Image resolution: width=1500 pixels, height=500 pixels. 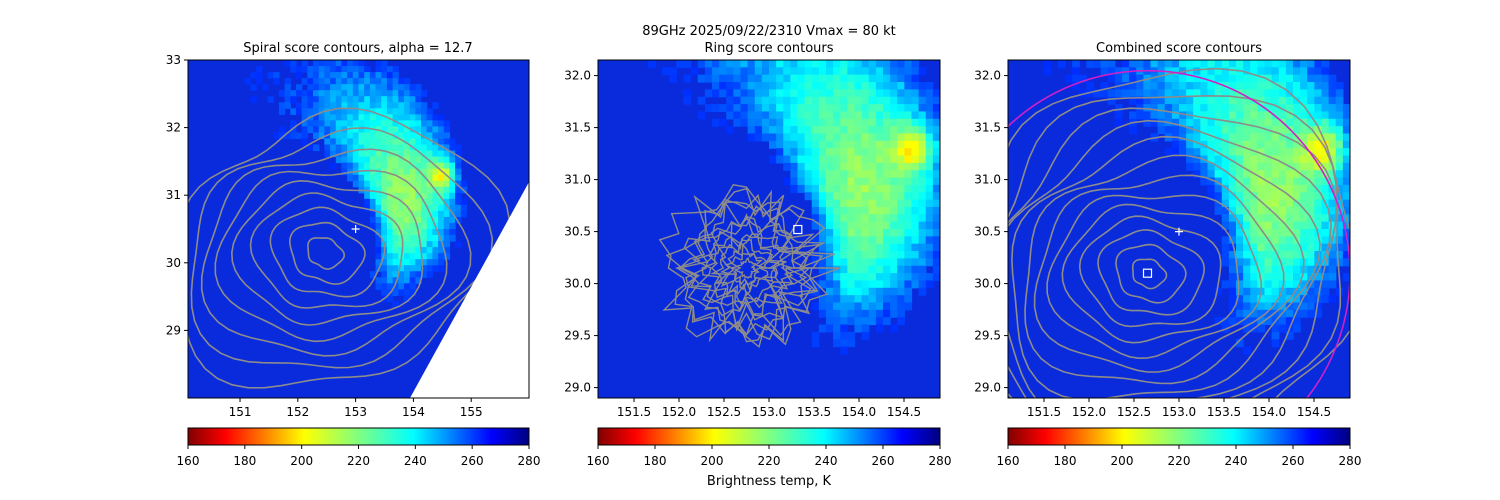 I want to click on panel-title-combined: Combined score contours, so click(x=1179, y=48).